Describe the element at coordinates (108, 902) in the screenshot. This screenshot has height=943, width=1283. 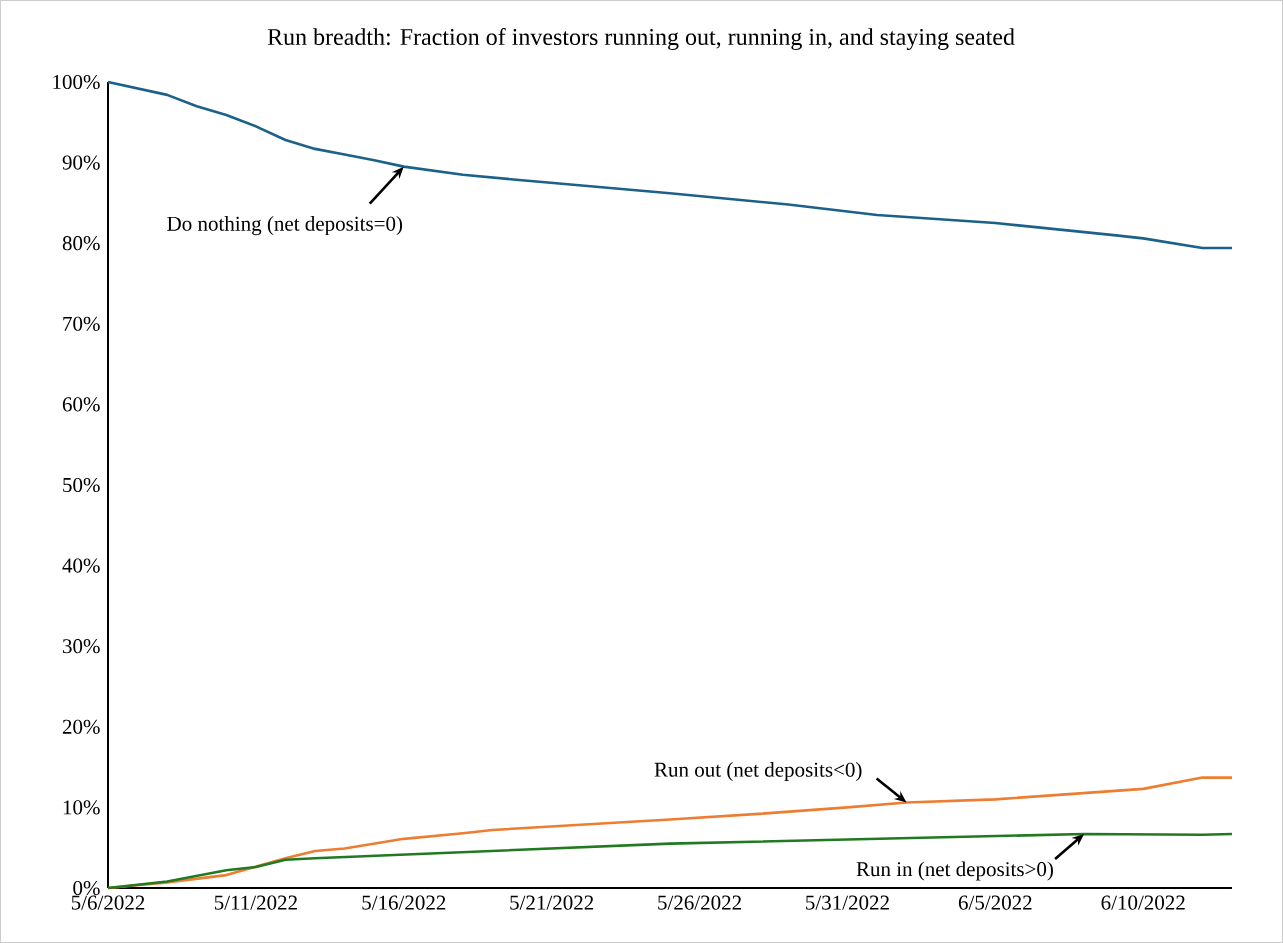
I see `x-tick-label: 5/6/2022` at that location.